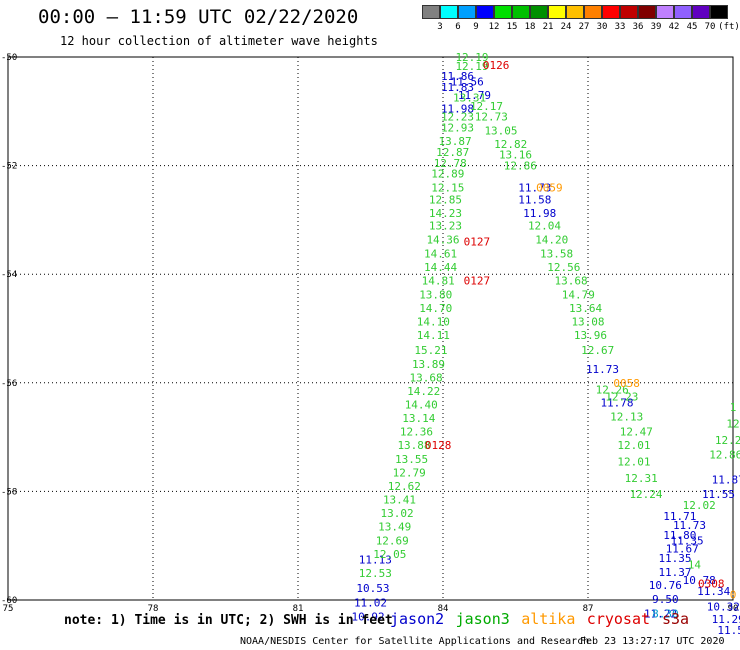  I want to click on data-label: 11.87, so click(726, 479).